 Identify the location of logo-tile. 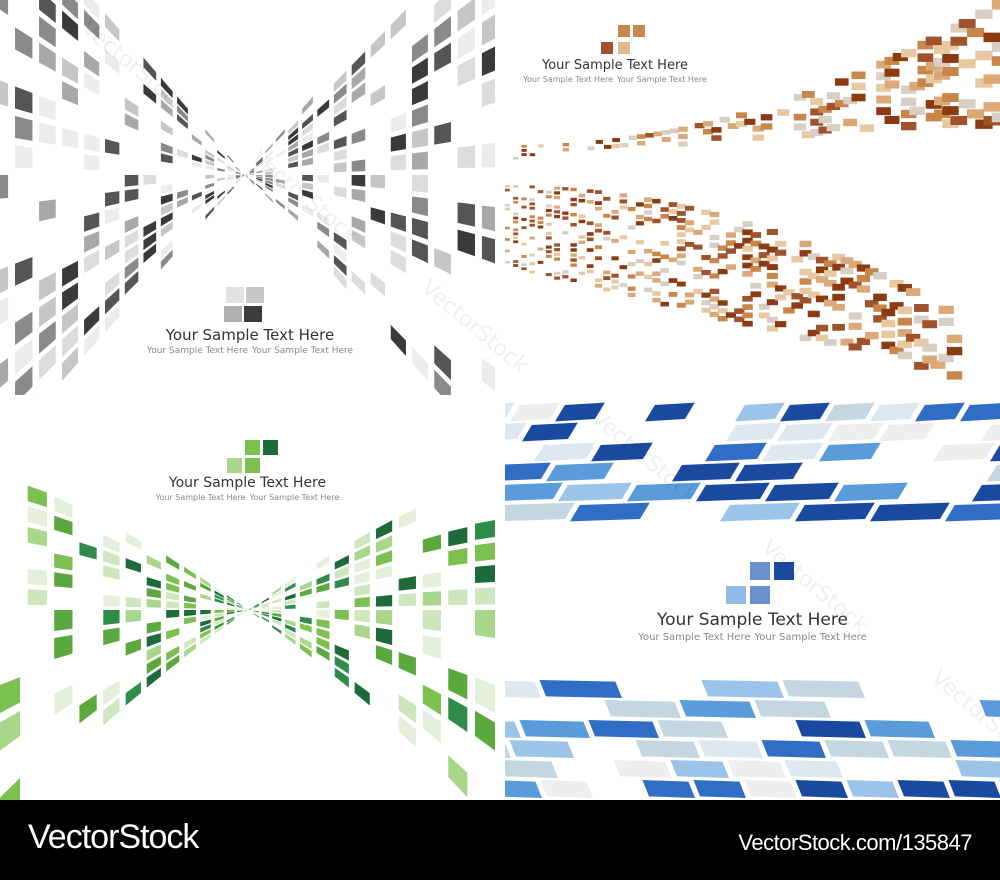
(235, 295).